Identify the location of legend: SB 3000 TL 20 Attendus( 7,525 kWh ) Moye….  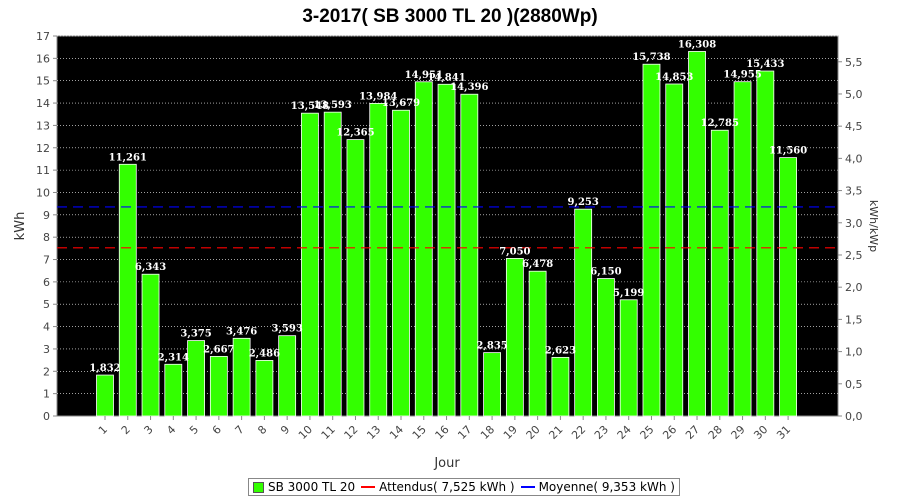
(464, 487).